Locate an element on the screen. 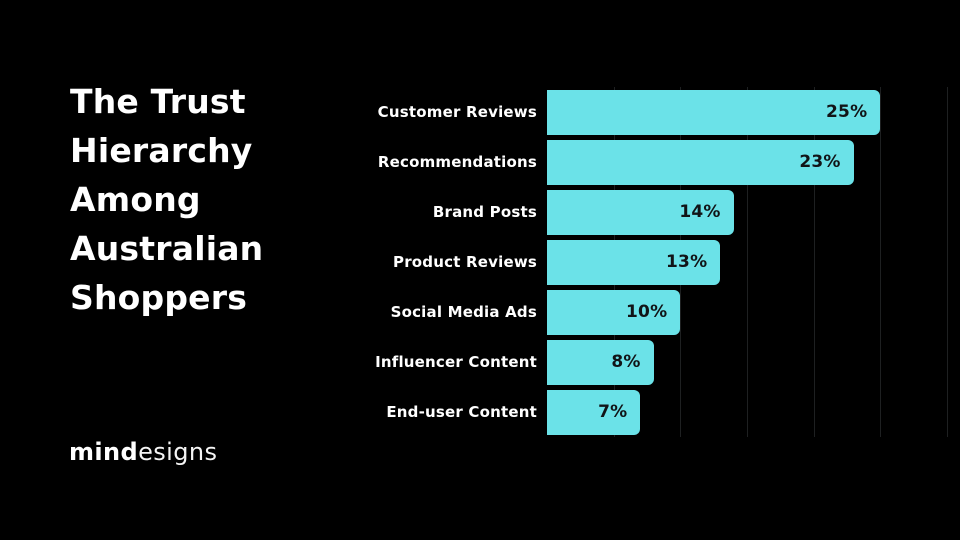 The height and width of the screenshot is (540, 960). logo-text-bold: mind is located at coordinates (104, 452).